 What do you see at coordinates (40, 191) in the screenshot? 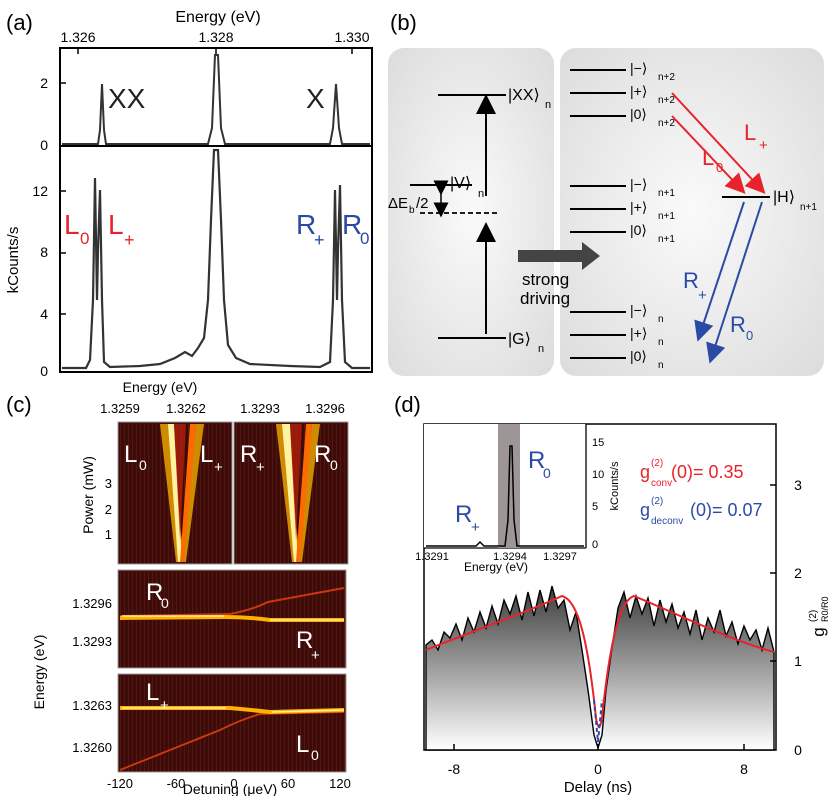
I see `panel-a-lower-ytick-12: 12` at bounding box center [40, 191].